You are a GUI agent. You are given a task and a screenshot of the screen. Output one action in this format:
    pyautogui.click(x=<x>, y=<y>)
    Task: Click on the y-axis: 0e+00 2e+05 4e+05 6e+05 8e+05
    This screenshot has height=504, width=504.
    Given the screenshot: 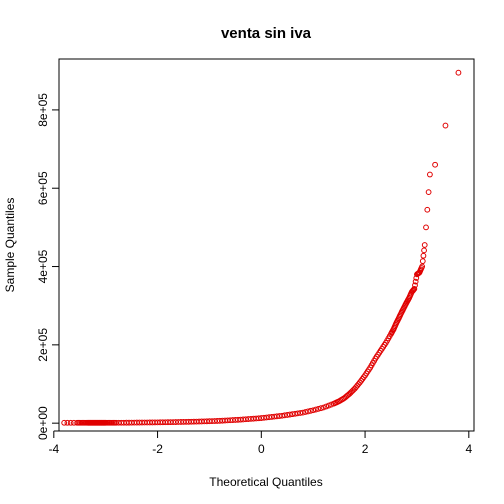 What is the action you would take?
    pyautogui.click(x=48, y=266)
    